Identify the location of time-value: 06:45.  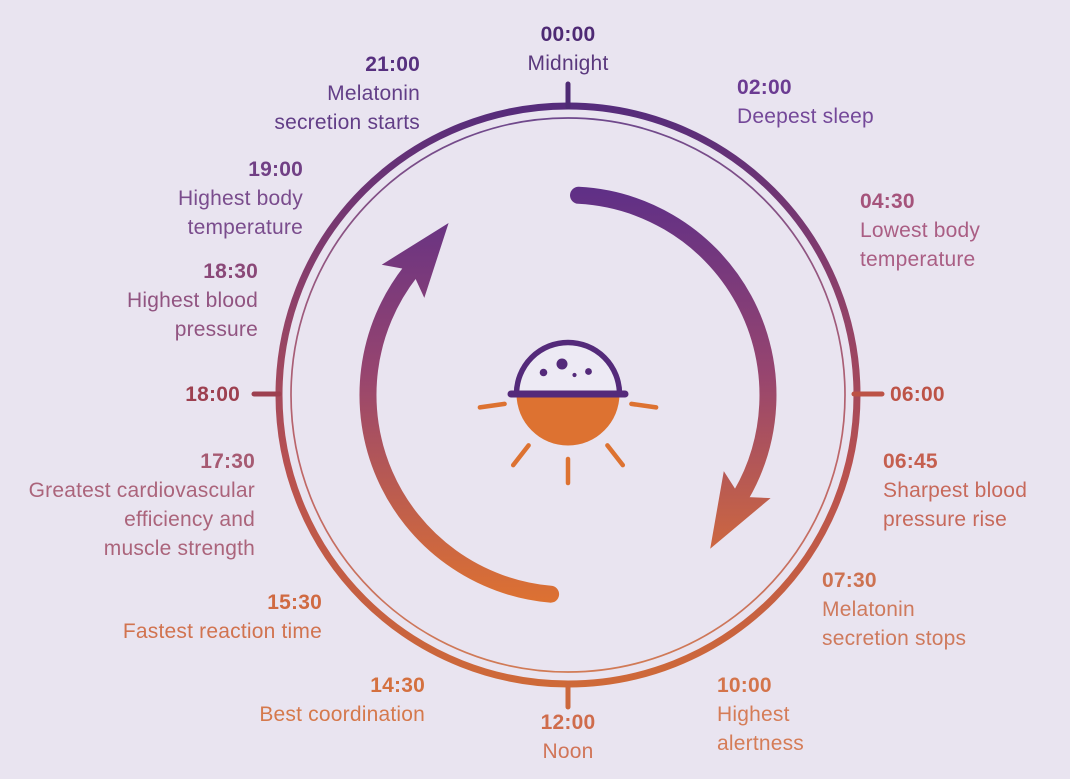
(910, 461).